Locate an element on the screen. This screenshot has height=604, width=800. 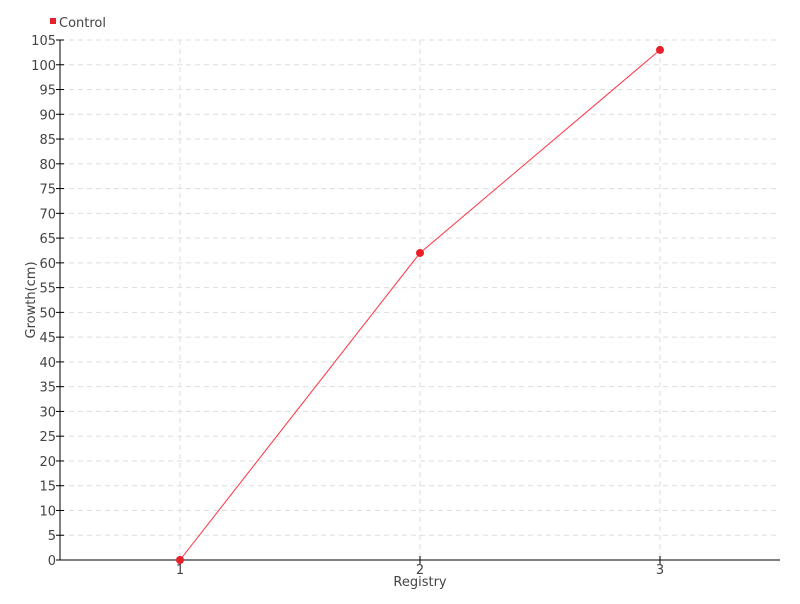
y-tick-label: 35 is located at coordinates (47, 388).